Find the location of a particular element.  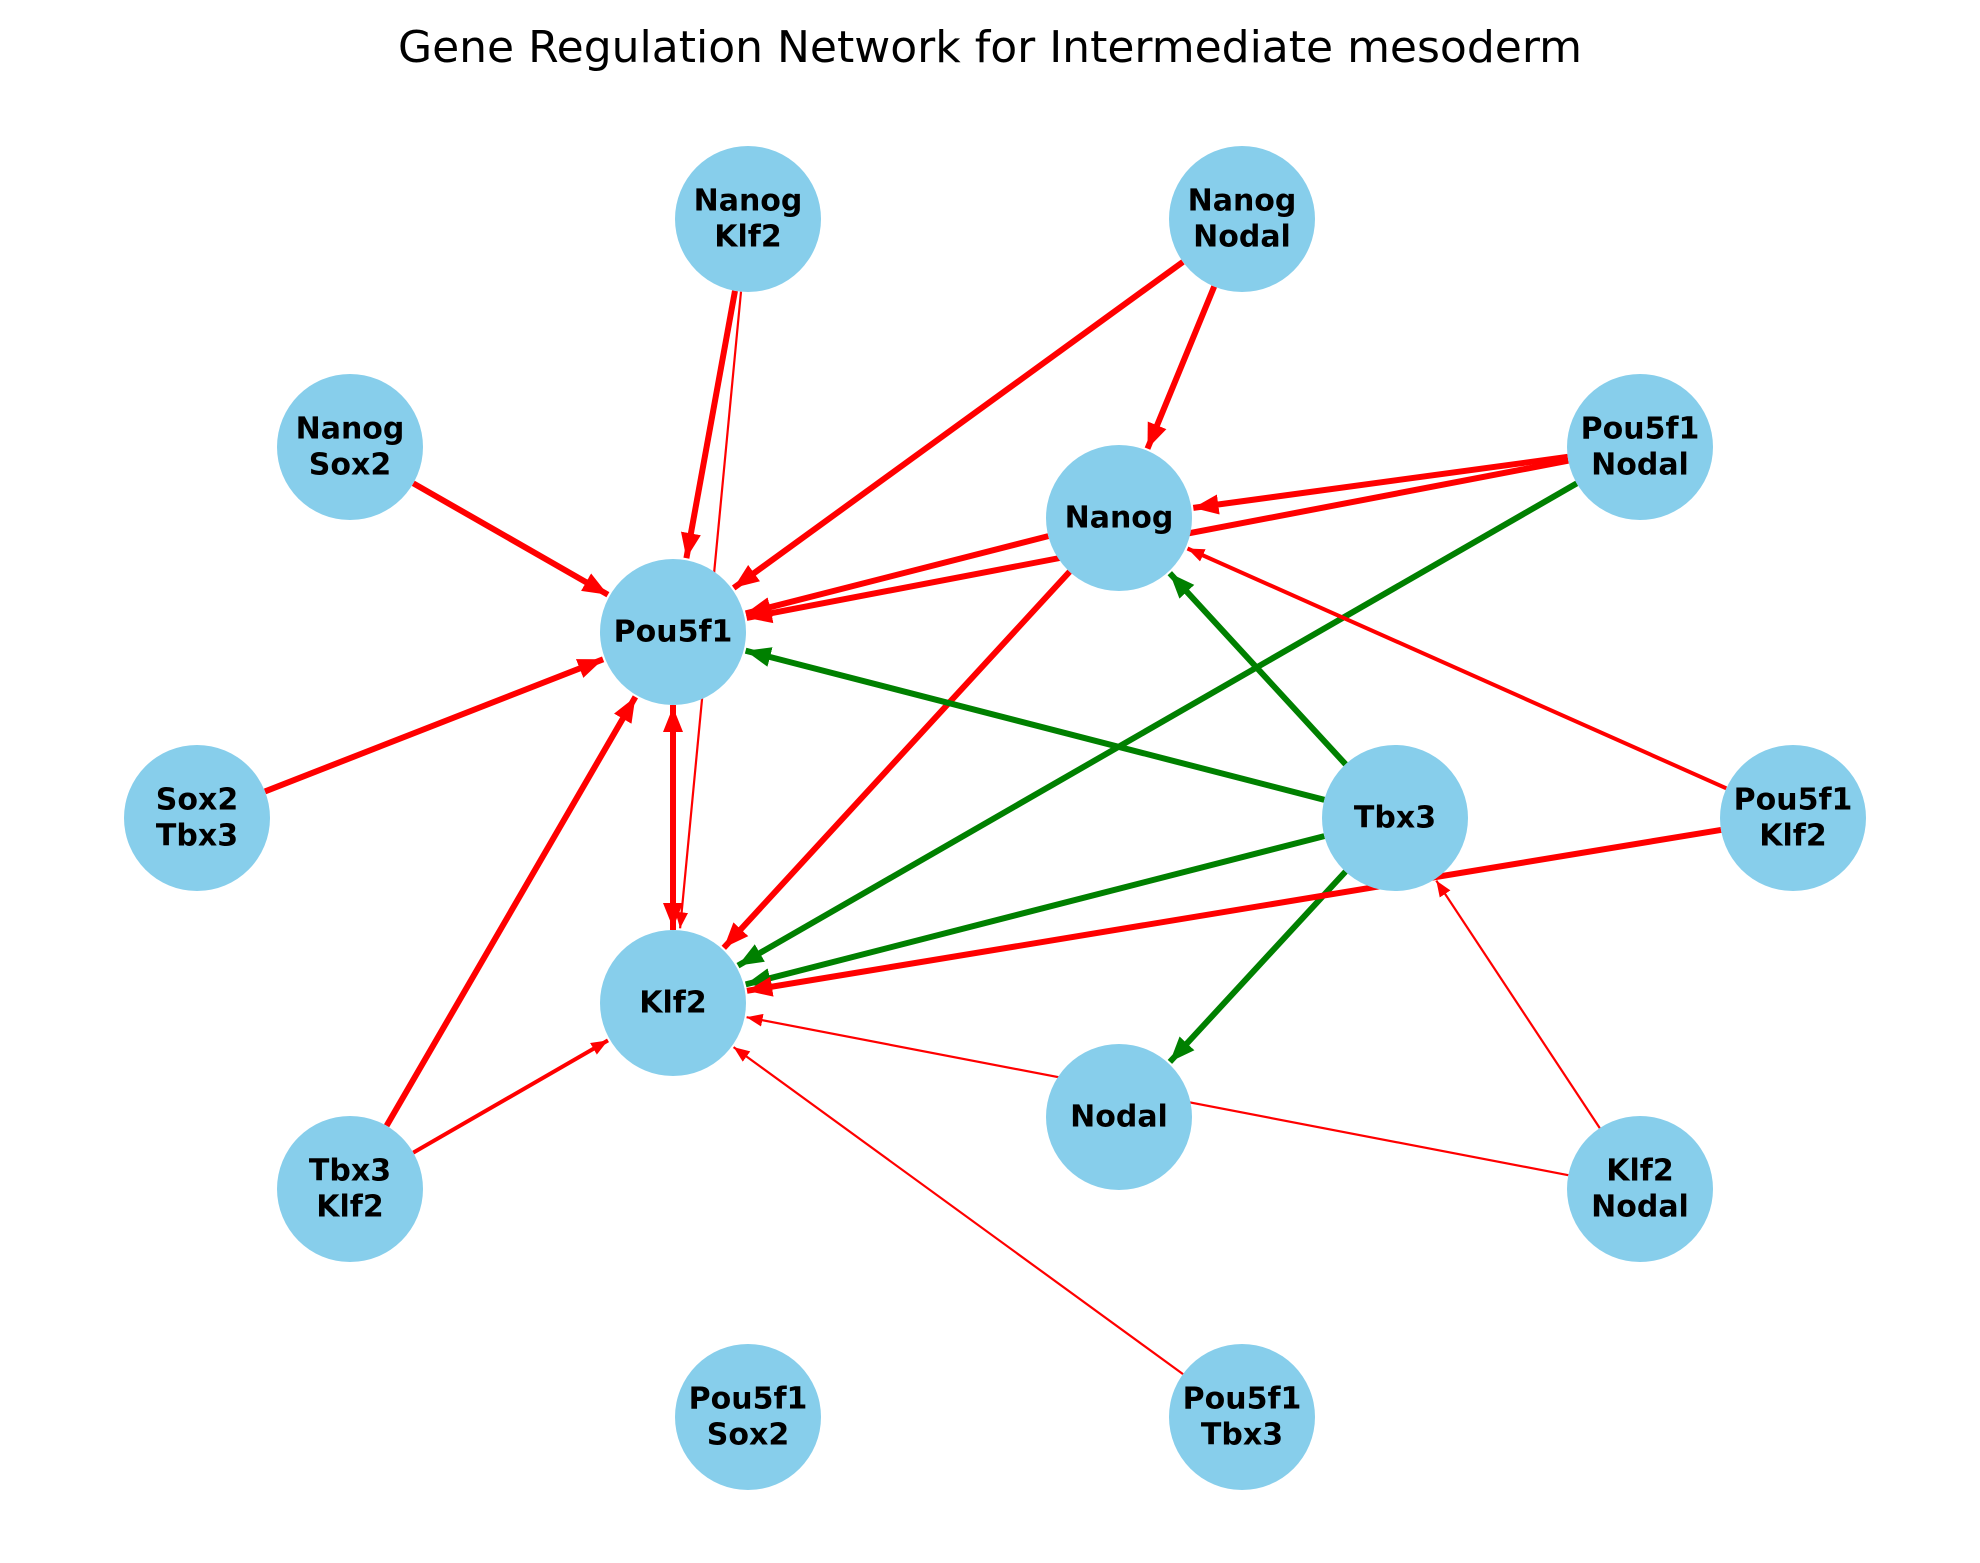

edge-nanog-nodal-to-pou5f1 is located at coordinates (958, 425).